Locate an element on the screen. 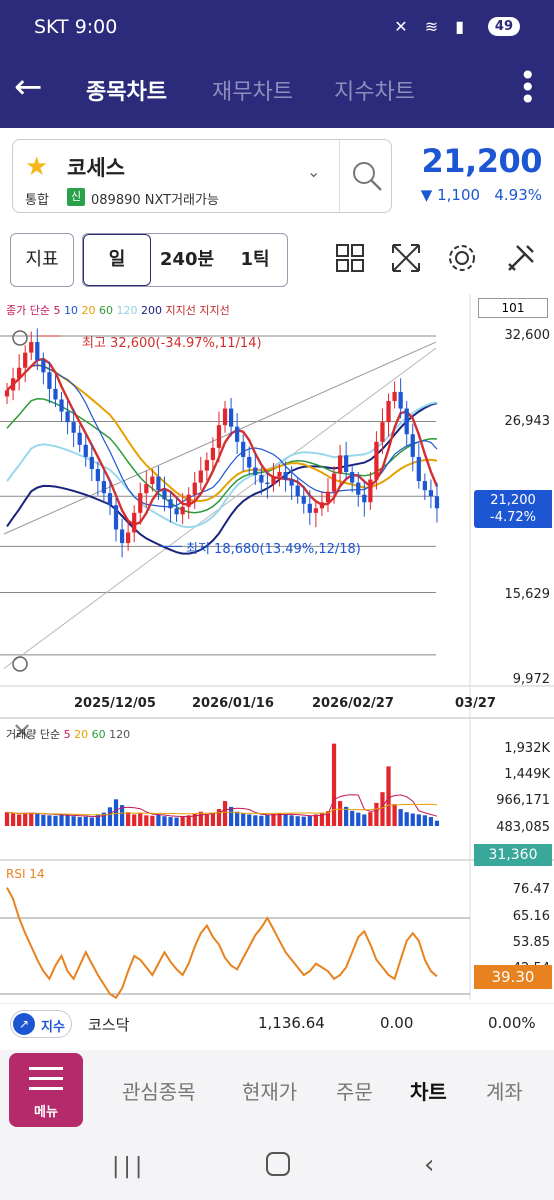 The height and width of the screenshot is (1200, 554). top-nav: ← 종목차트 재무차트 지수차트 • • • is located at coordinates (277, 92).